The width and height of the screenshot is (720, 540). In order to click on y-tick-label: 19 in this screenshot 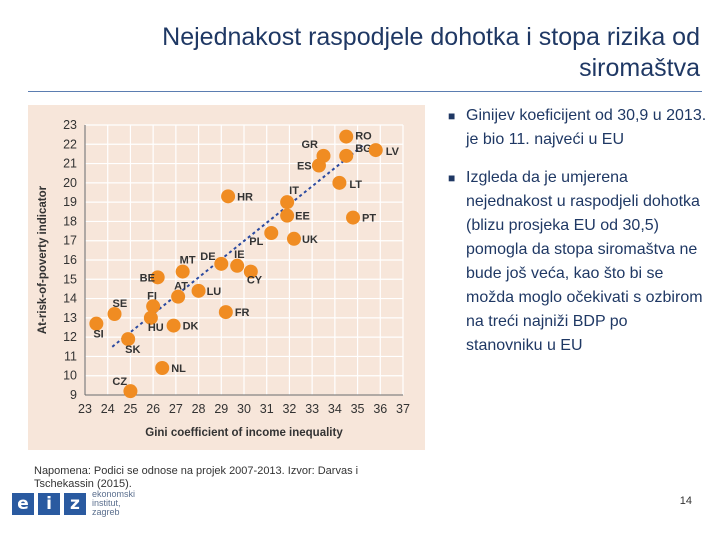, I will do `click(70, 202)`.